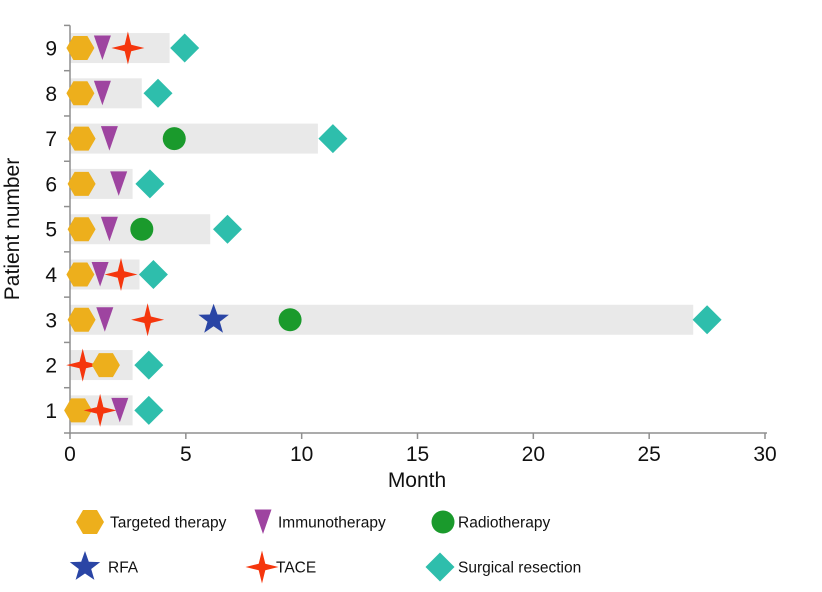 Image resolution: width=822 pixels, height=592 pixels. I want to click on x-axis-title: Month, so click(417, 480).